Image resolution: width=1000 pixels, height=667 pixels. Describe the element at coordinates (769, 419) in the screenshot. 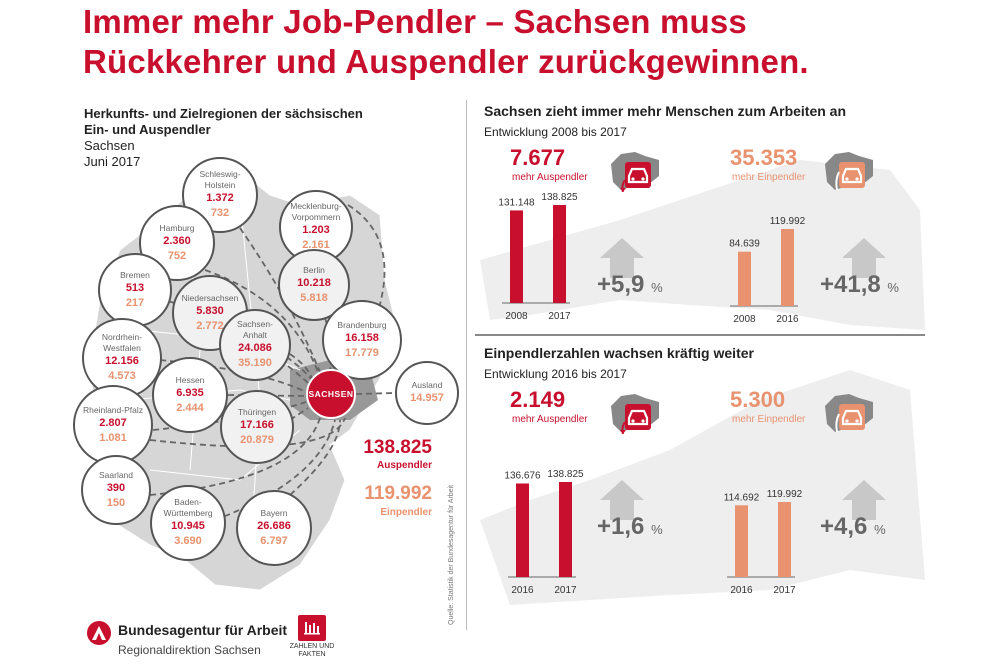

I see `einpendler-diff-label: mehr Einpendler` at that location.